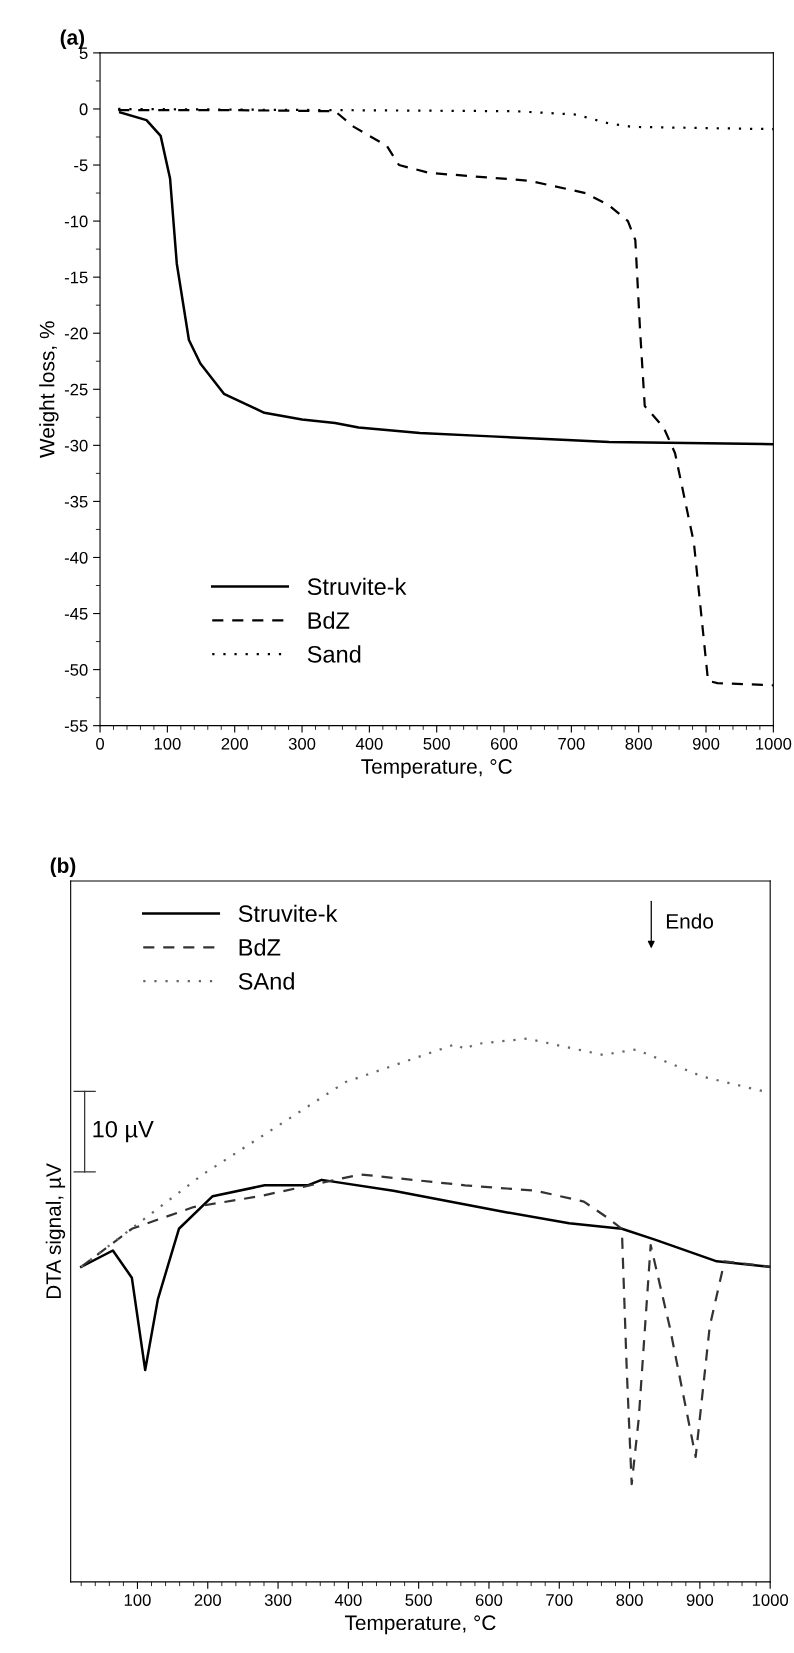 Image resolution: width=794 pixels, height=1653 pixels. I want to click on legend-label: SAnd, so click(266, 981).